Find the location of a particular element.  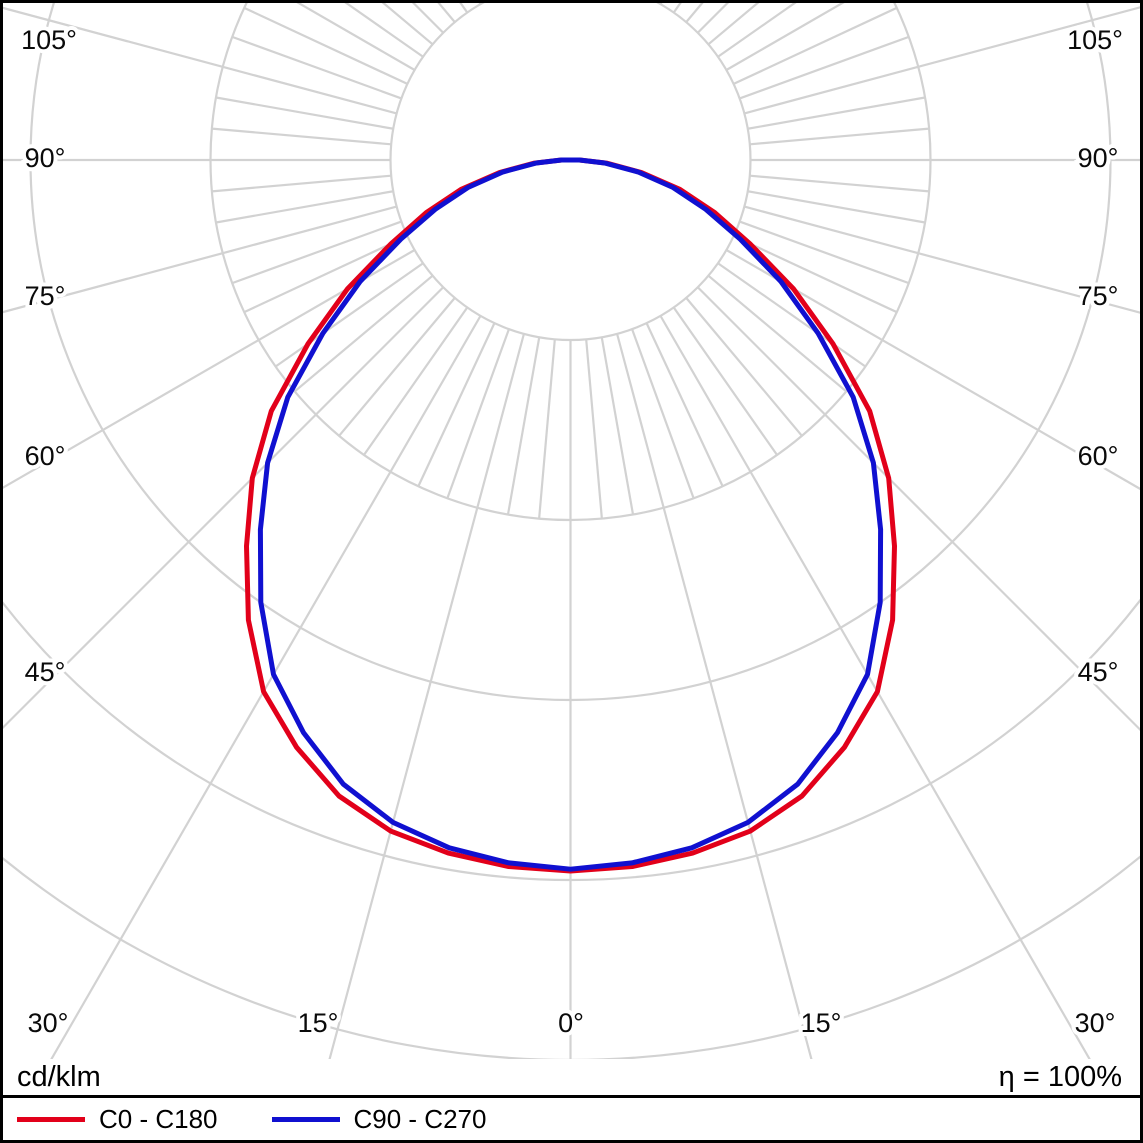

footer-info-row: cd/klm η = 100% is located at coordinates (571, 1077).